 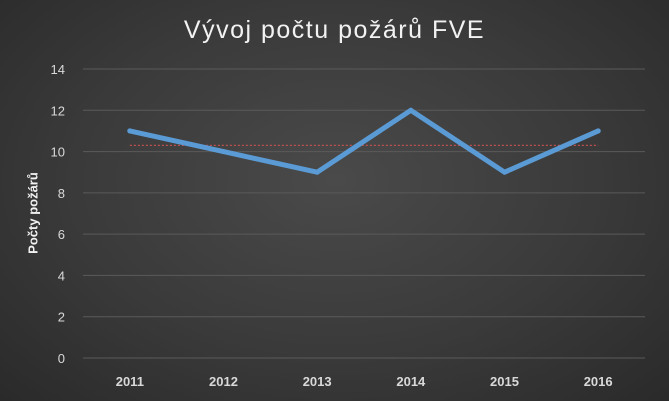 I want to click on chart-title: Vývoj počtu požárů FVE, so click(x=334, y=30).